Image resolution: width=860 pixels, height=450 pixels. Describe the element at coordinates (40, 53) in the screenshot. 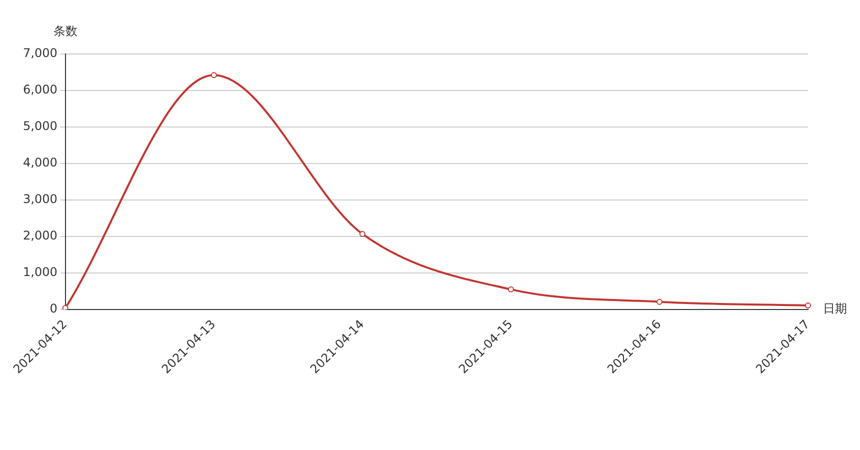

I see `y-tick-label: 7,000` at that location.